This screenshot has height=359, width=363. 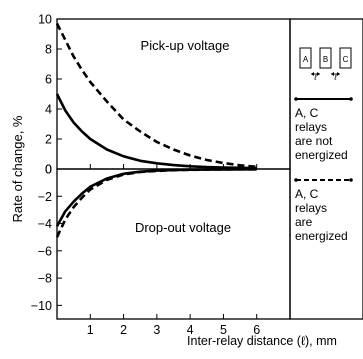 What do you see at coordinates (315, 77) in the screenshot?
I see `gap-ab-symbol: ℓ` at bounding box center [315, 77].